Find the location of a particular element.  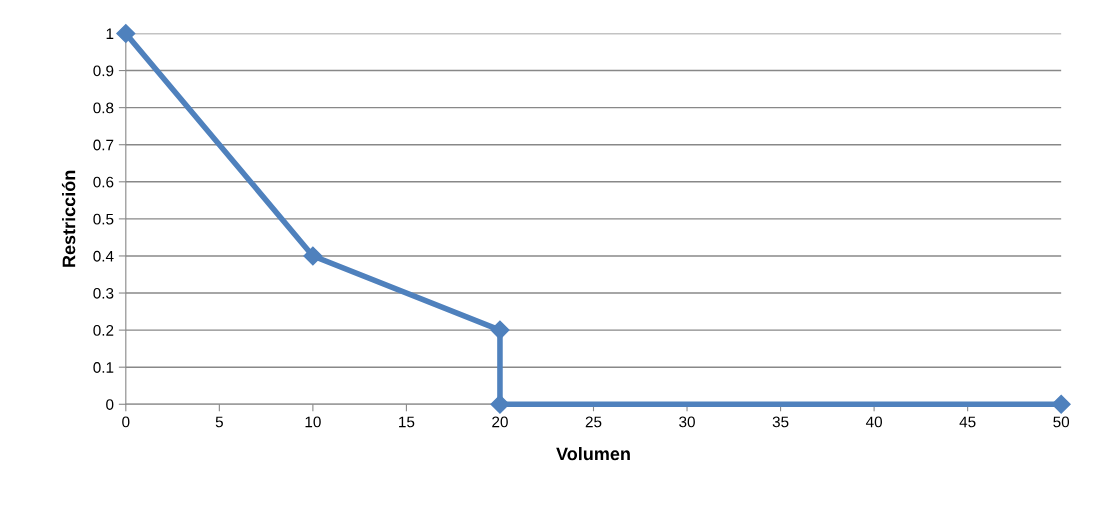

x-tick-label: 40 is located at coordinates (874, 422).